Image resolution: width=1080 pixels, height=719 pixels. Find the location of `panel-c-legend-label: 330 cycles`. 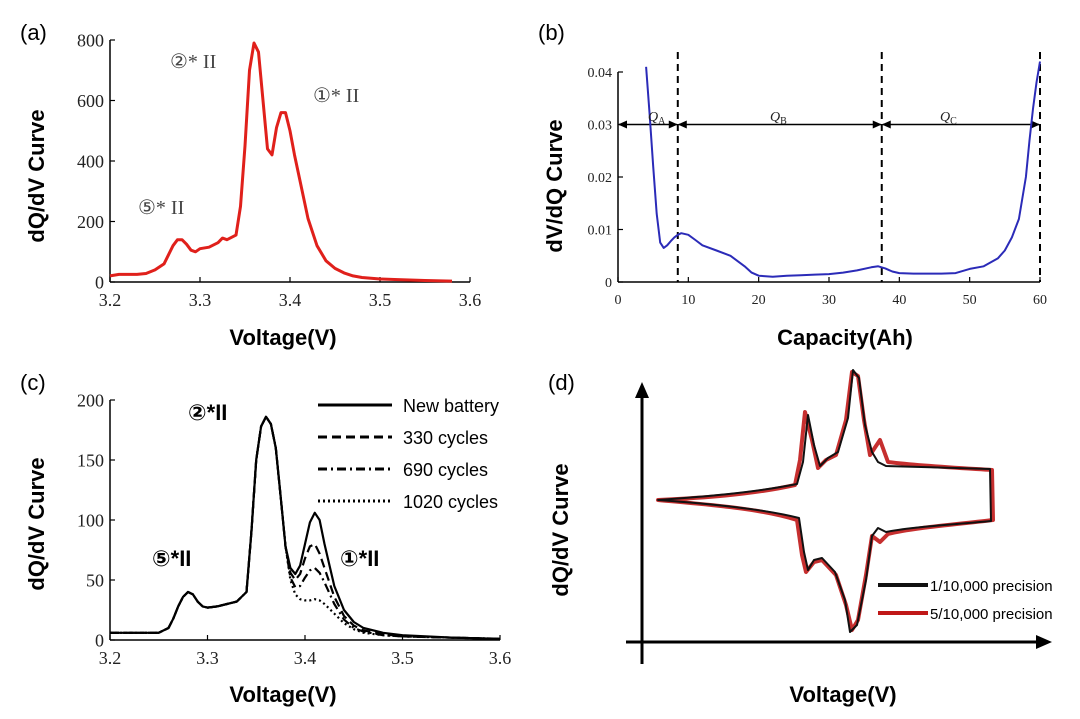

panel-c-legend-label: 330 cycles is located at coordinates (445, 438).